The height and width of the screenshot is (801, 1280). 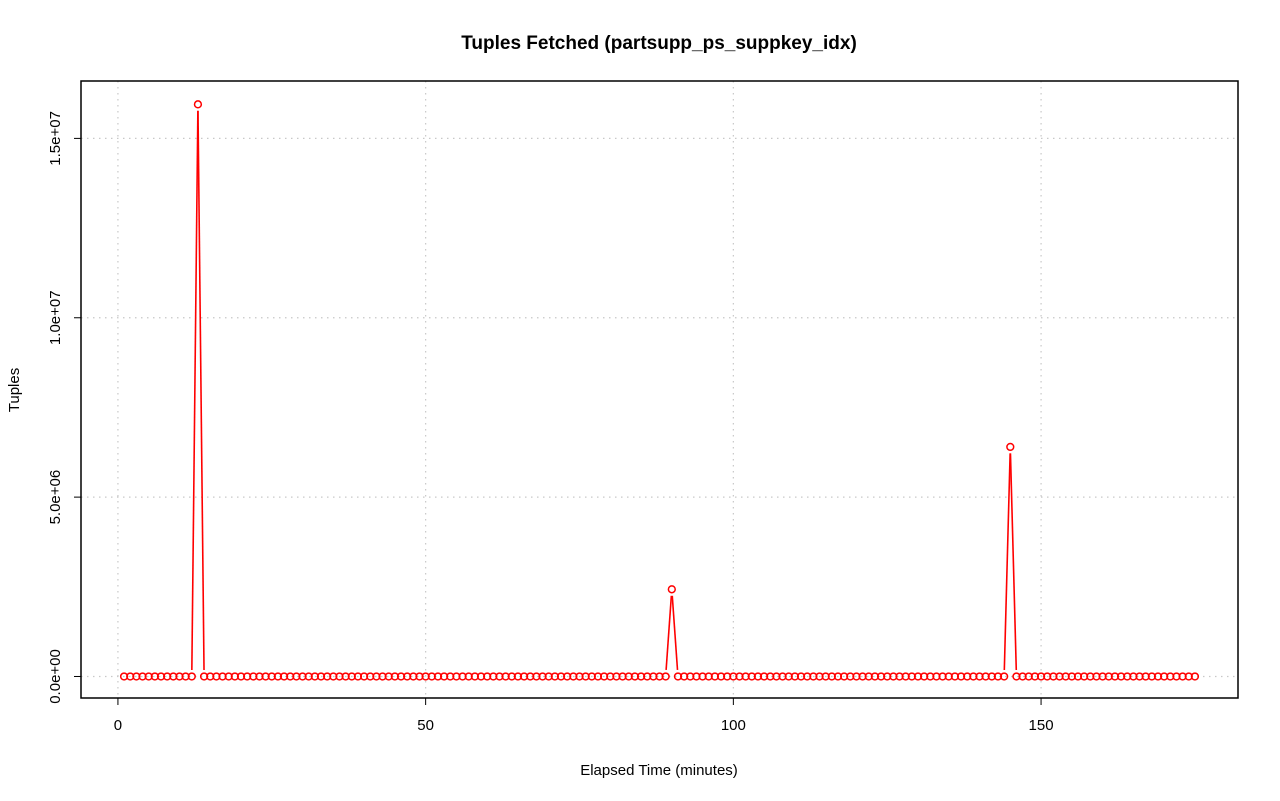 What do you see at coordinates (659, 770) in the screenshot?
I see `x-axis-label: Elapsed Time (minutes)` at bounding box center [659, 770].